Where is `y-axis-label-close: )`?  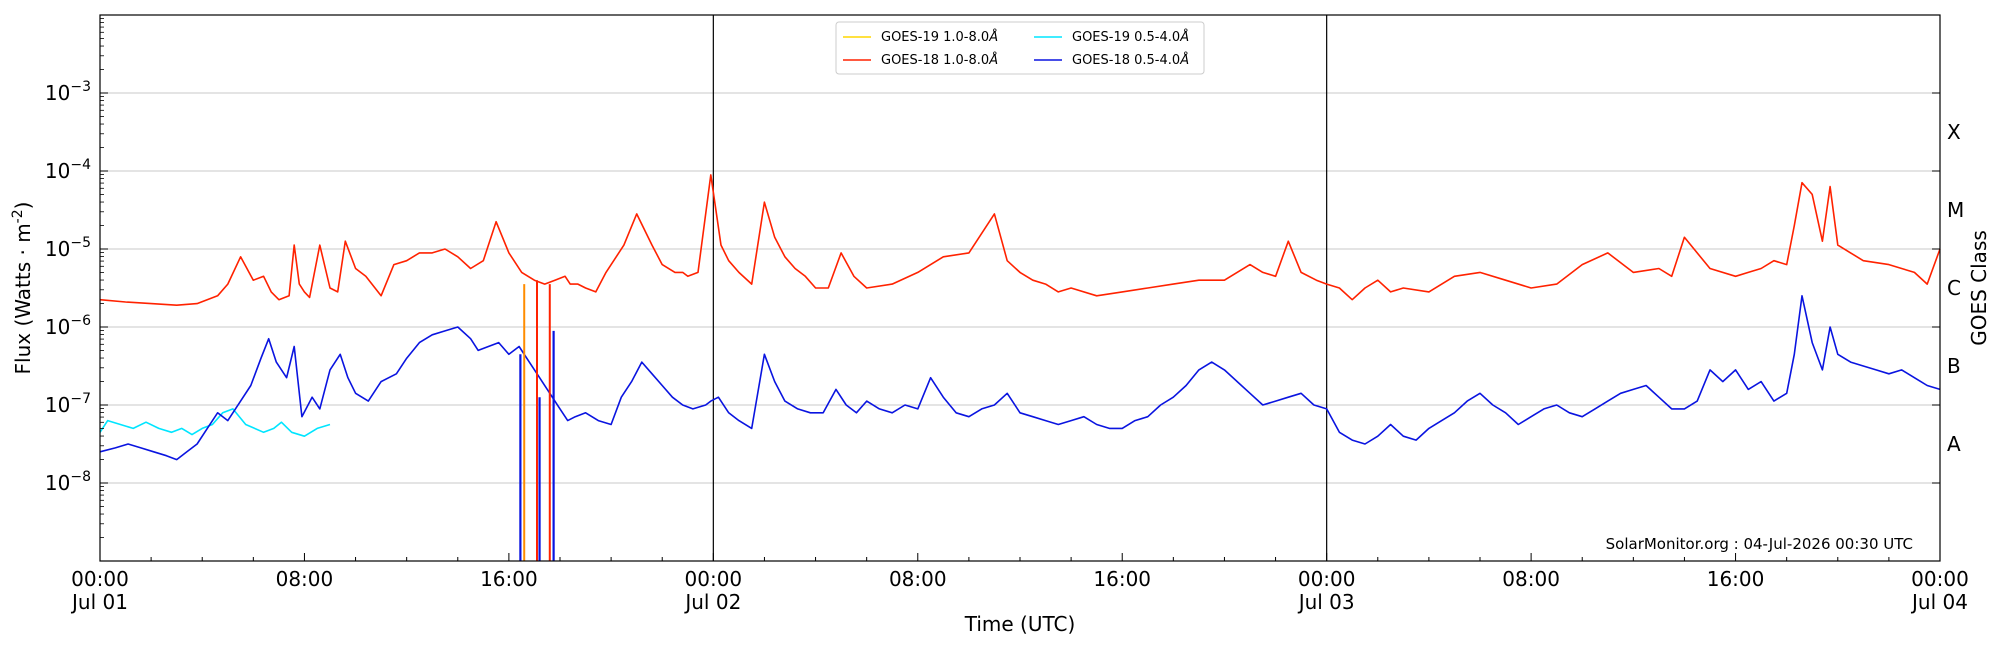
y-axis-label-close: ) is located at coordinates (23, 206).